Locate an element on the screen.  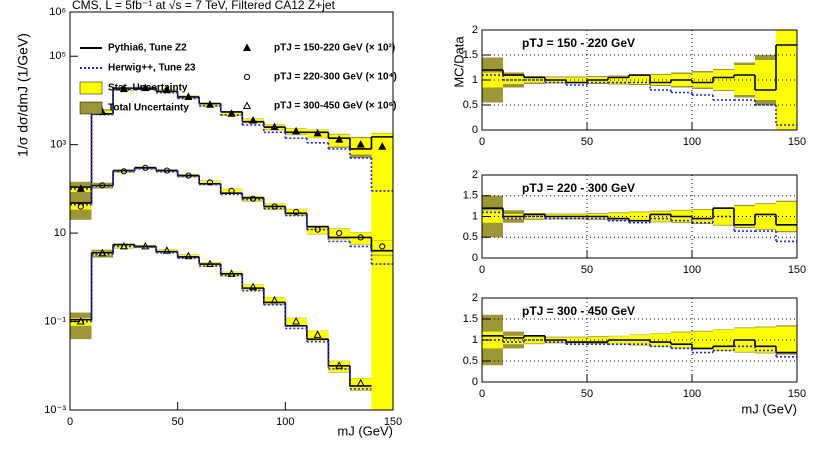
x-axis-label: mJ (GeV) is located at coordinates (769, 408).